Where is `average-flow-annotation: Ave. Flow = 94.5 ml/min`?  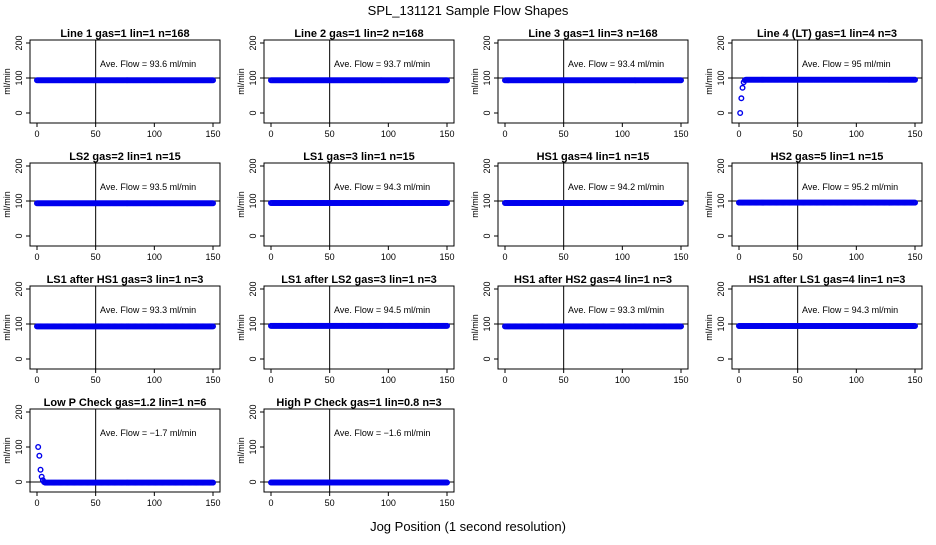
average-flow-annotation: Ave. Flow = 94.5 ml/min is located at coordinates (382, 310).